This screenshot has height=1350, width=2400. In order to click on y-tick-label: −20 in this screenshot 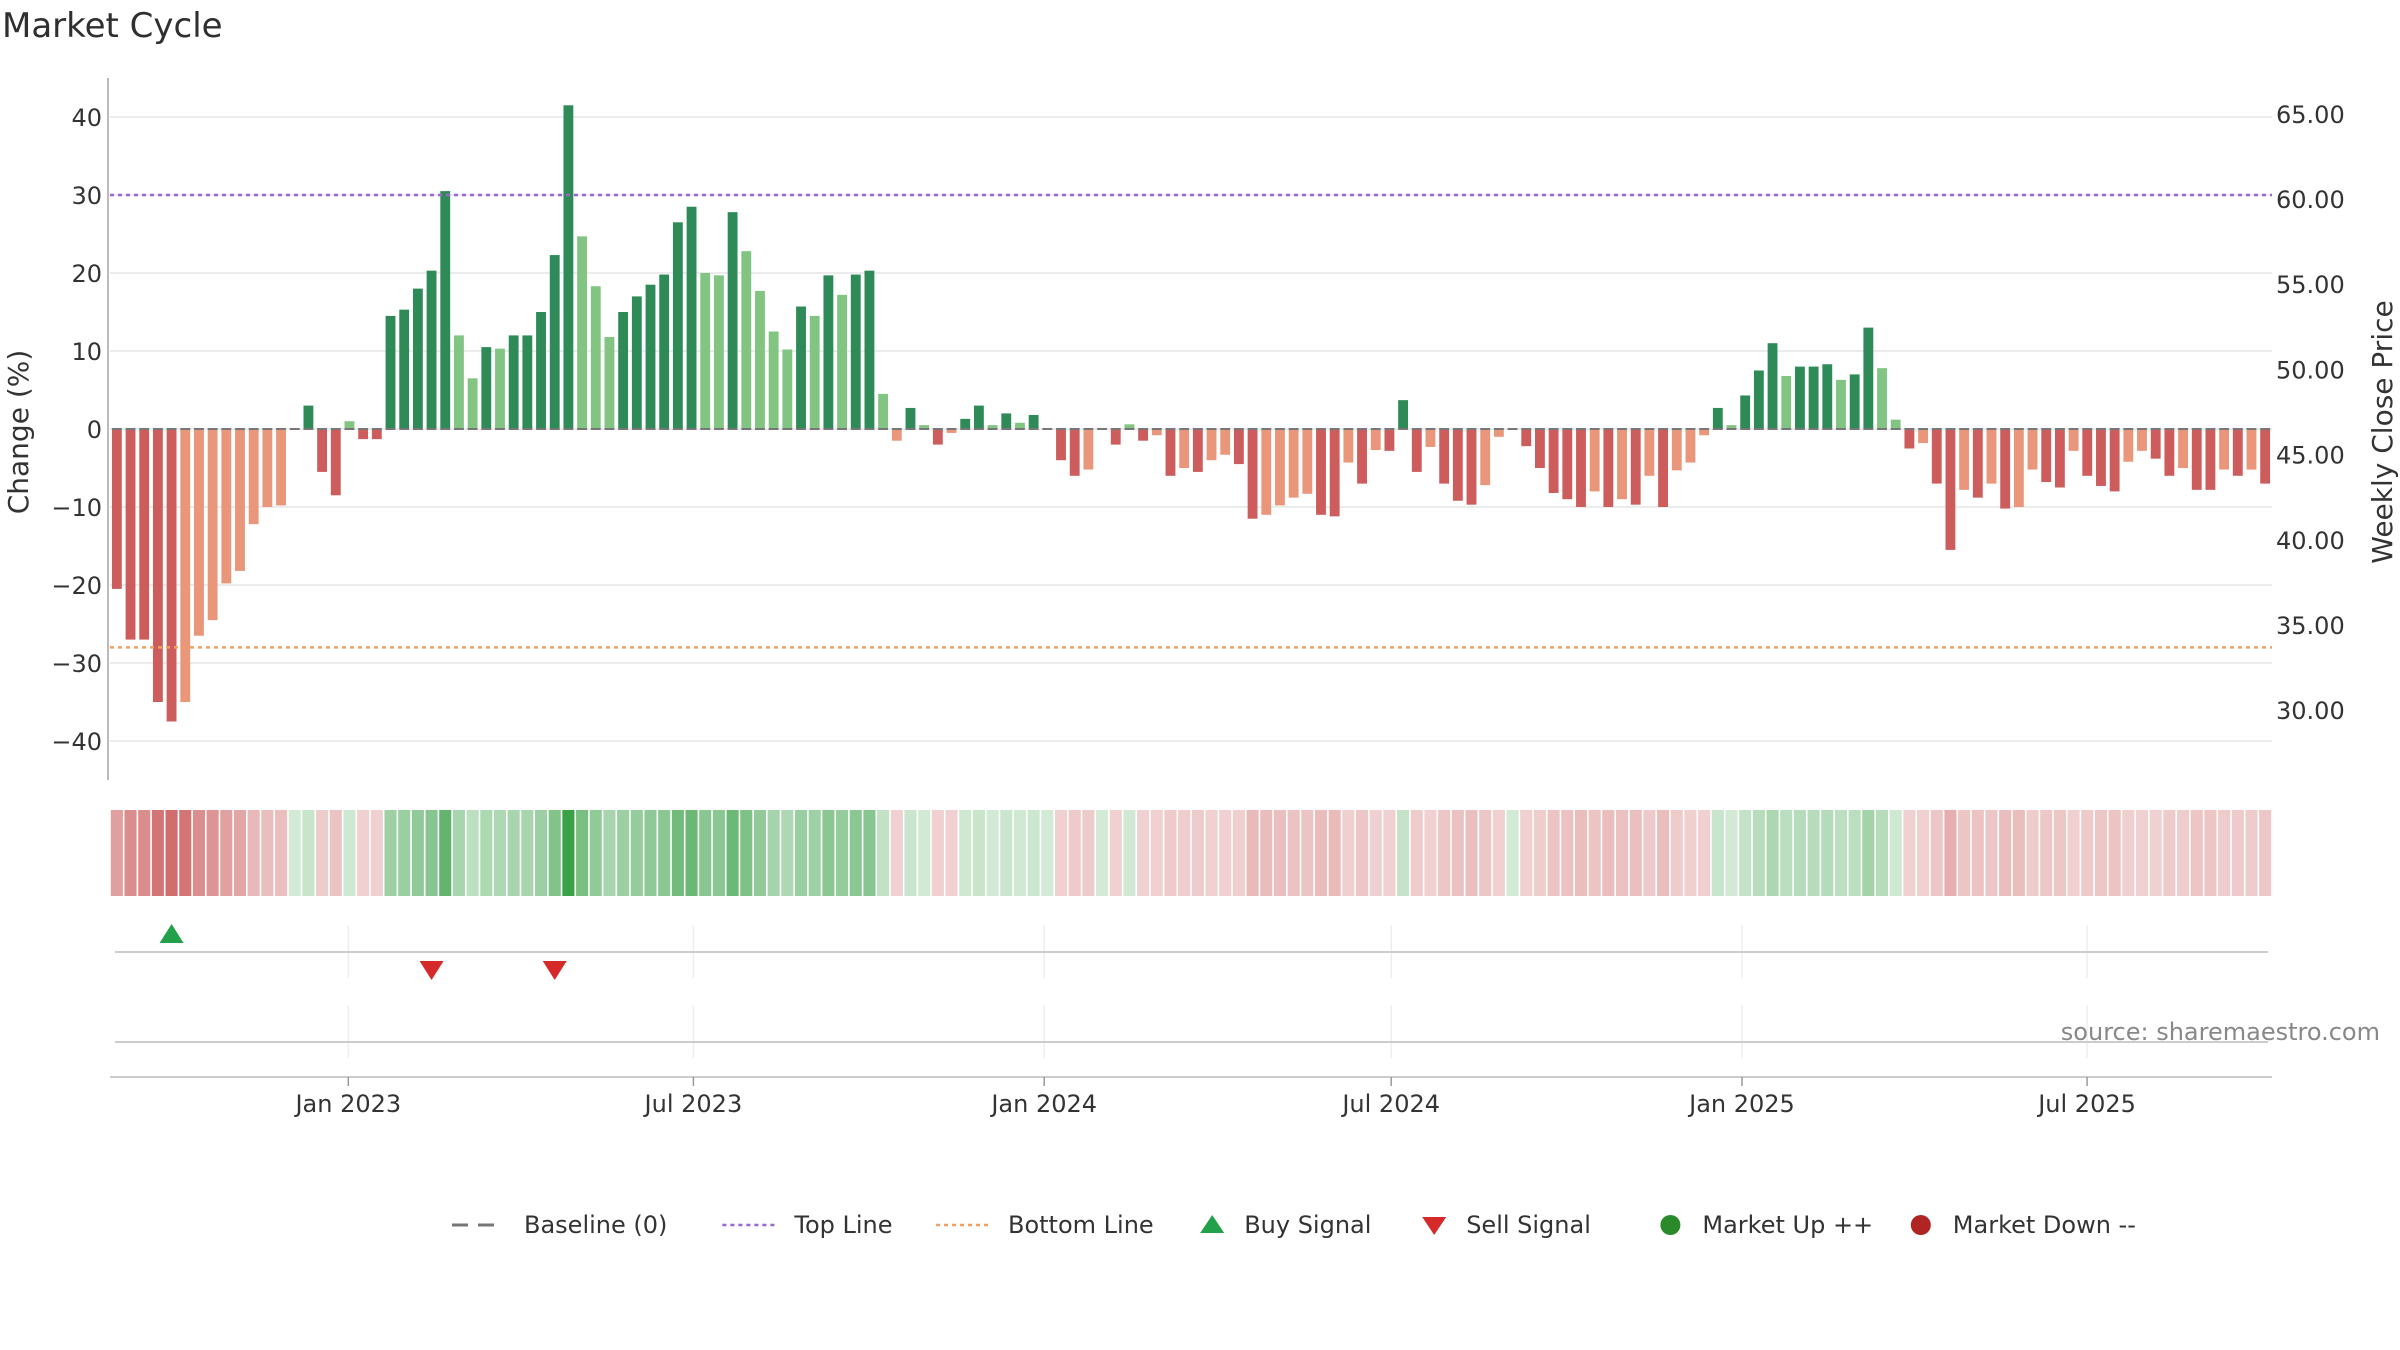, I will do `click(76, 586)`.